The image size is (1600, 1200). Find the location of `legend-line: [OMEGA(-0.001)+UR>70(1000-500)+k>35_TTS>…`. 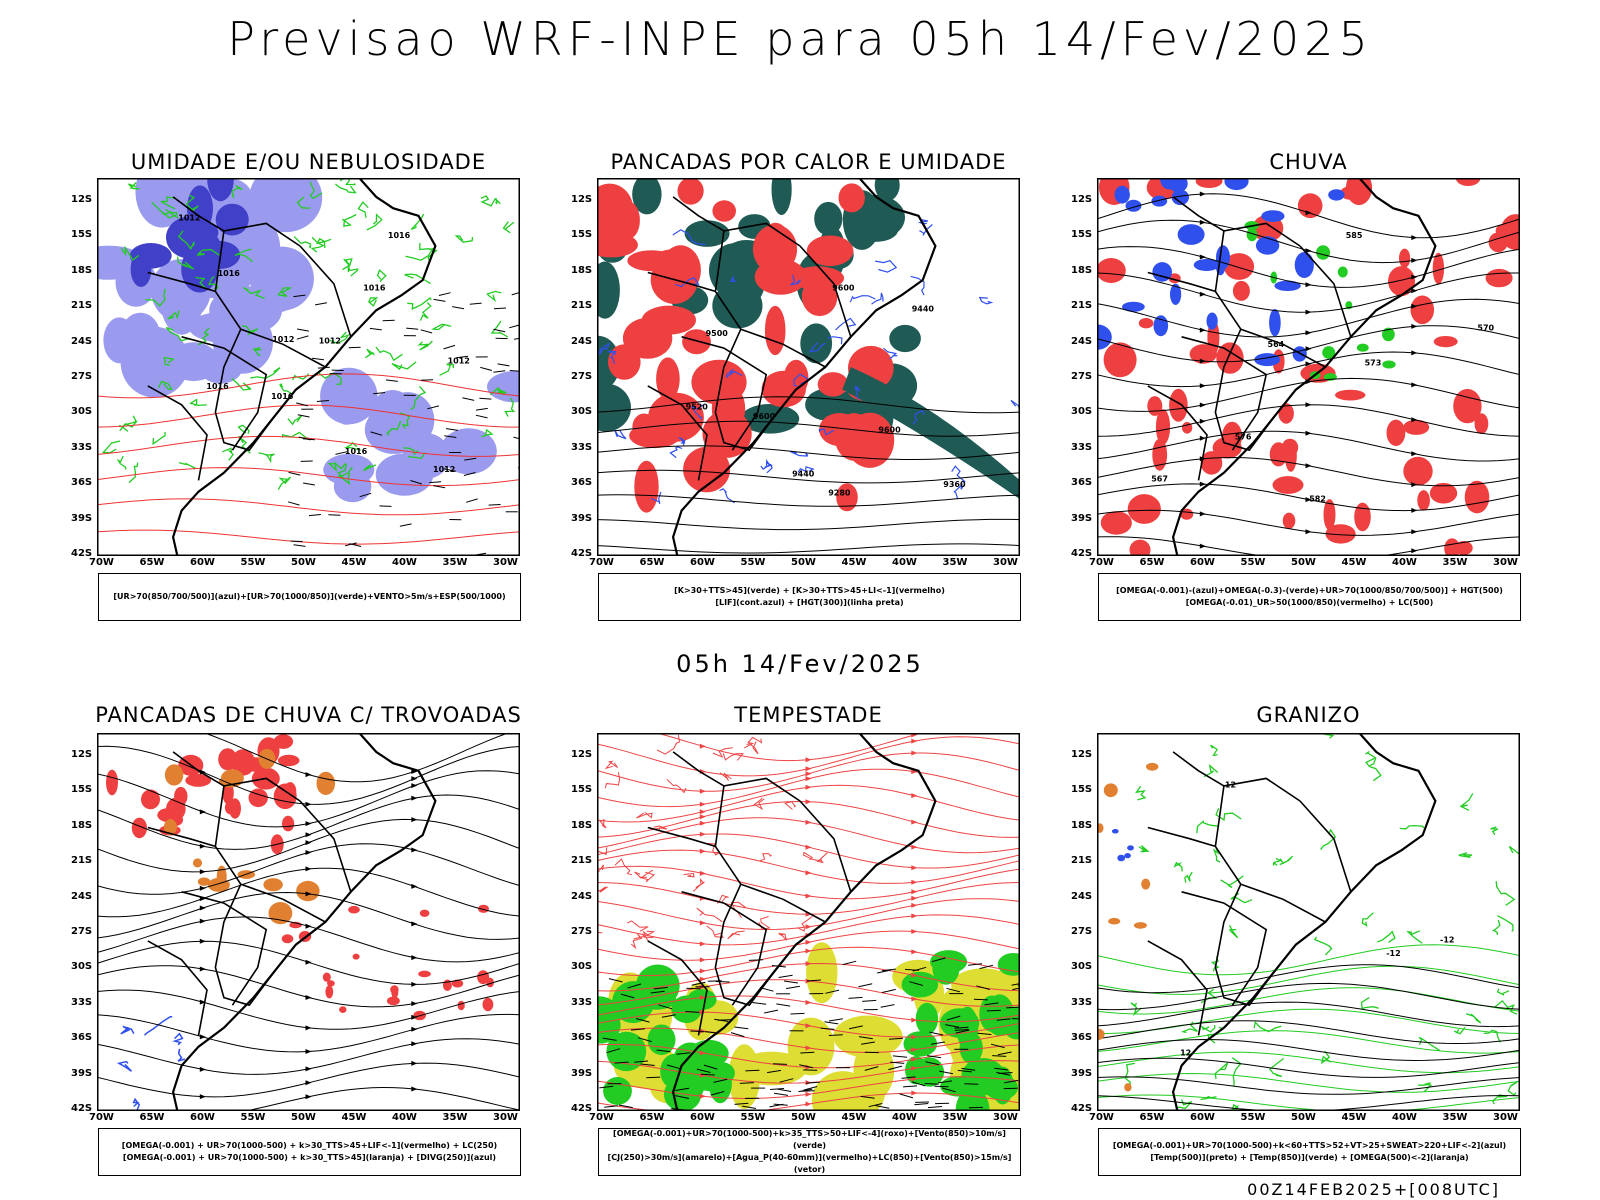

legend-line: [OMEGA(-0.001)+UR>70(1000-500)+k>35_TTS>… is located at coordinates (809, 1139).